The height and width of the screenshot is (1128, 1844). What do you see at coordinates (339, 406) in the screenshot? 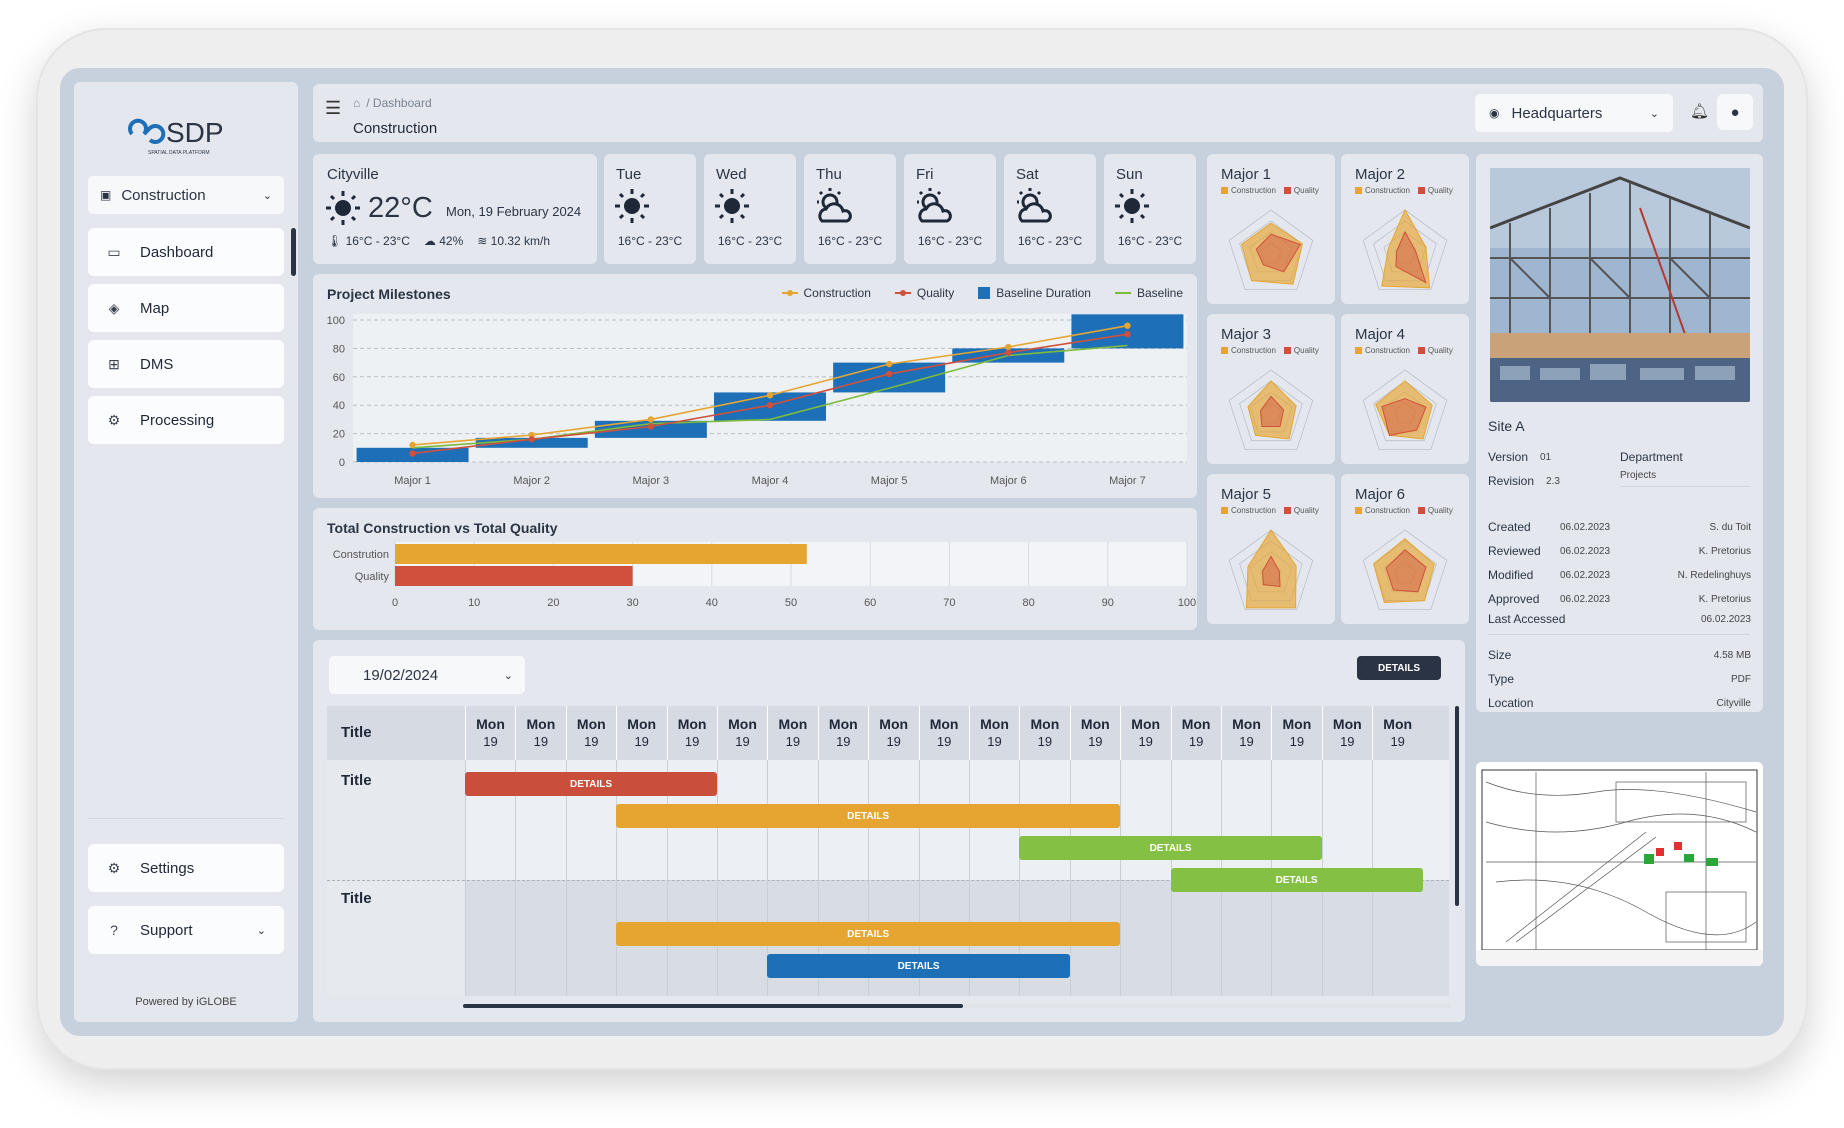
I see `y-tick-label: 40` at bounding box center [339, 406].